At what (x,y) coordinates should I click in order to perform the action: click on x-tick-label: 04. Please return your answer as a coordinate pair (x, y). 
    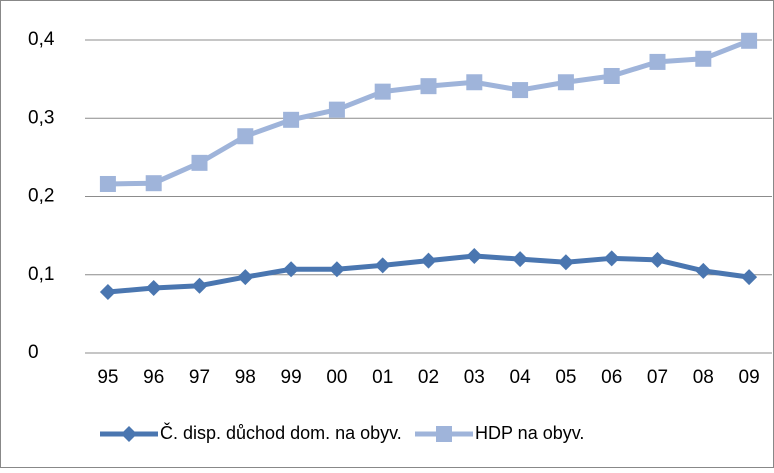
    Looking at the image, I should click on (521, 377).